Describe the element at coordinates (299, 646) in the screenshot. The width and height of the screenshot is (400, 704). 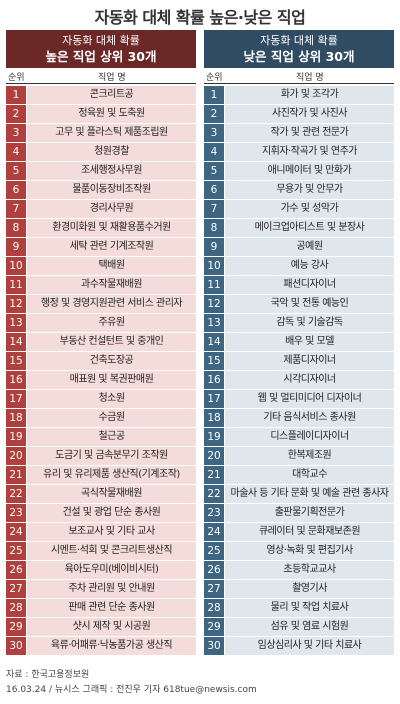
I see `low-job-row: 30 임상심리사 및 기타 치료사` at that location.